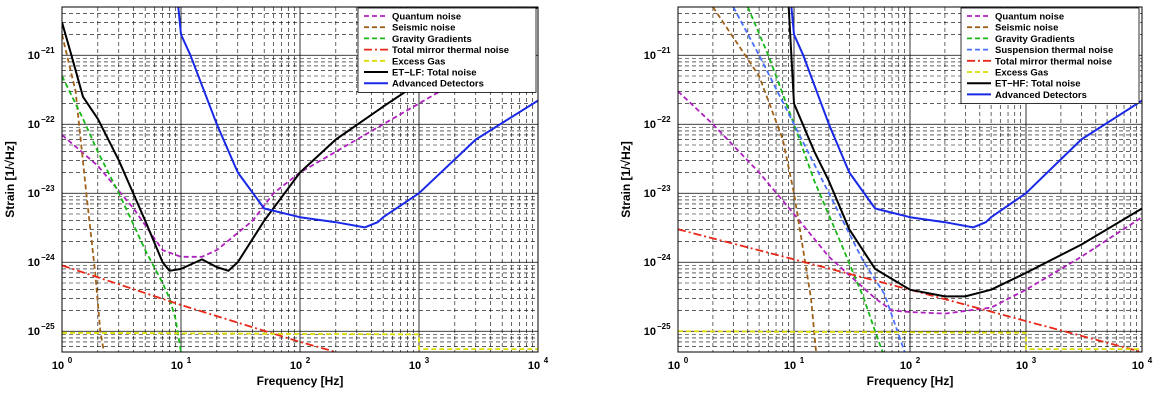 The height and width of the screenshot is (399, 1167). I want to click on left-x-tick-exponent: 0, so click(70, 360).